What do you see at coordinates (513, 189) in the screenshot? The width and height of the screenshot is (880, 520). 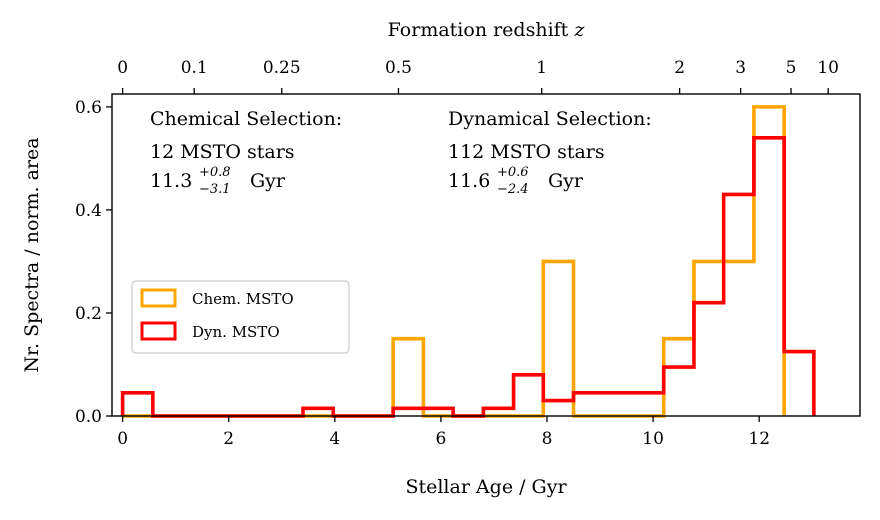 I see `dynamical-age-minus: −2.4` at bounding box center [513, 189].